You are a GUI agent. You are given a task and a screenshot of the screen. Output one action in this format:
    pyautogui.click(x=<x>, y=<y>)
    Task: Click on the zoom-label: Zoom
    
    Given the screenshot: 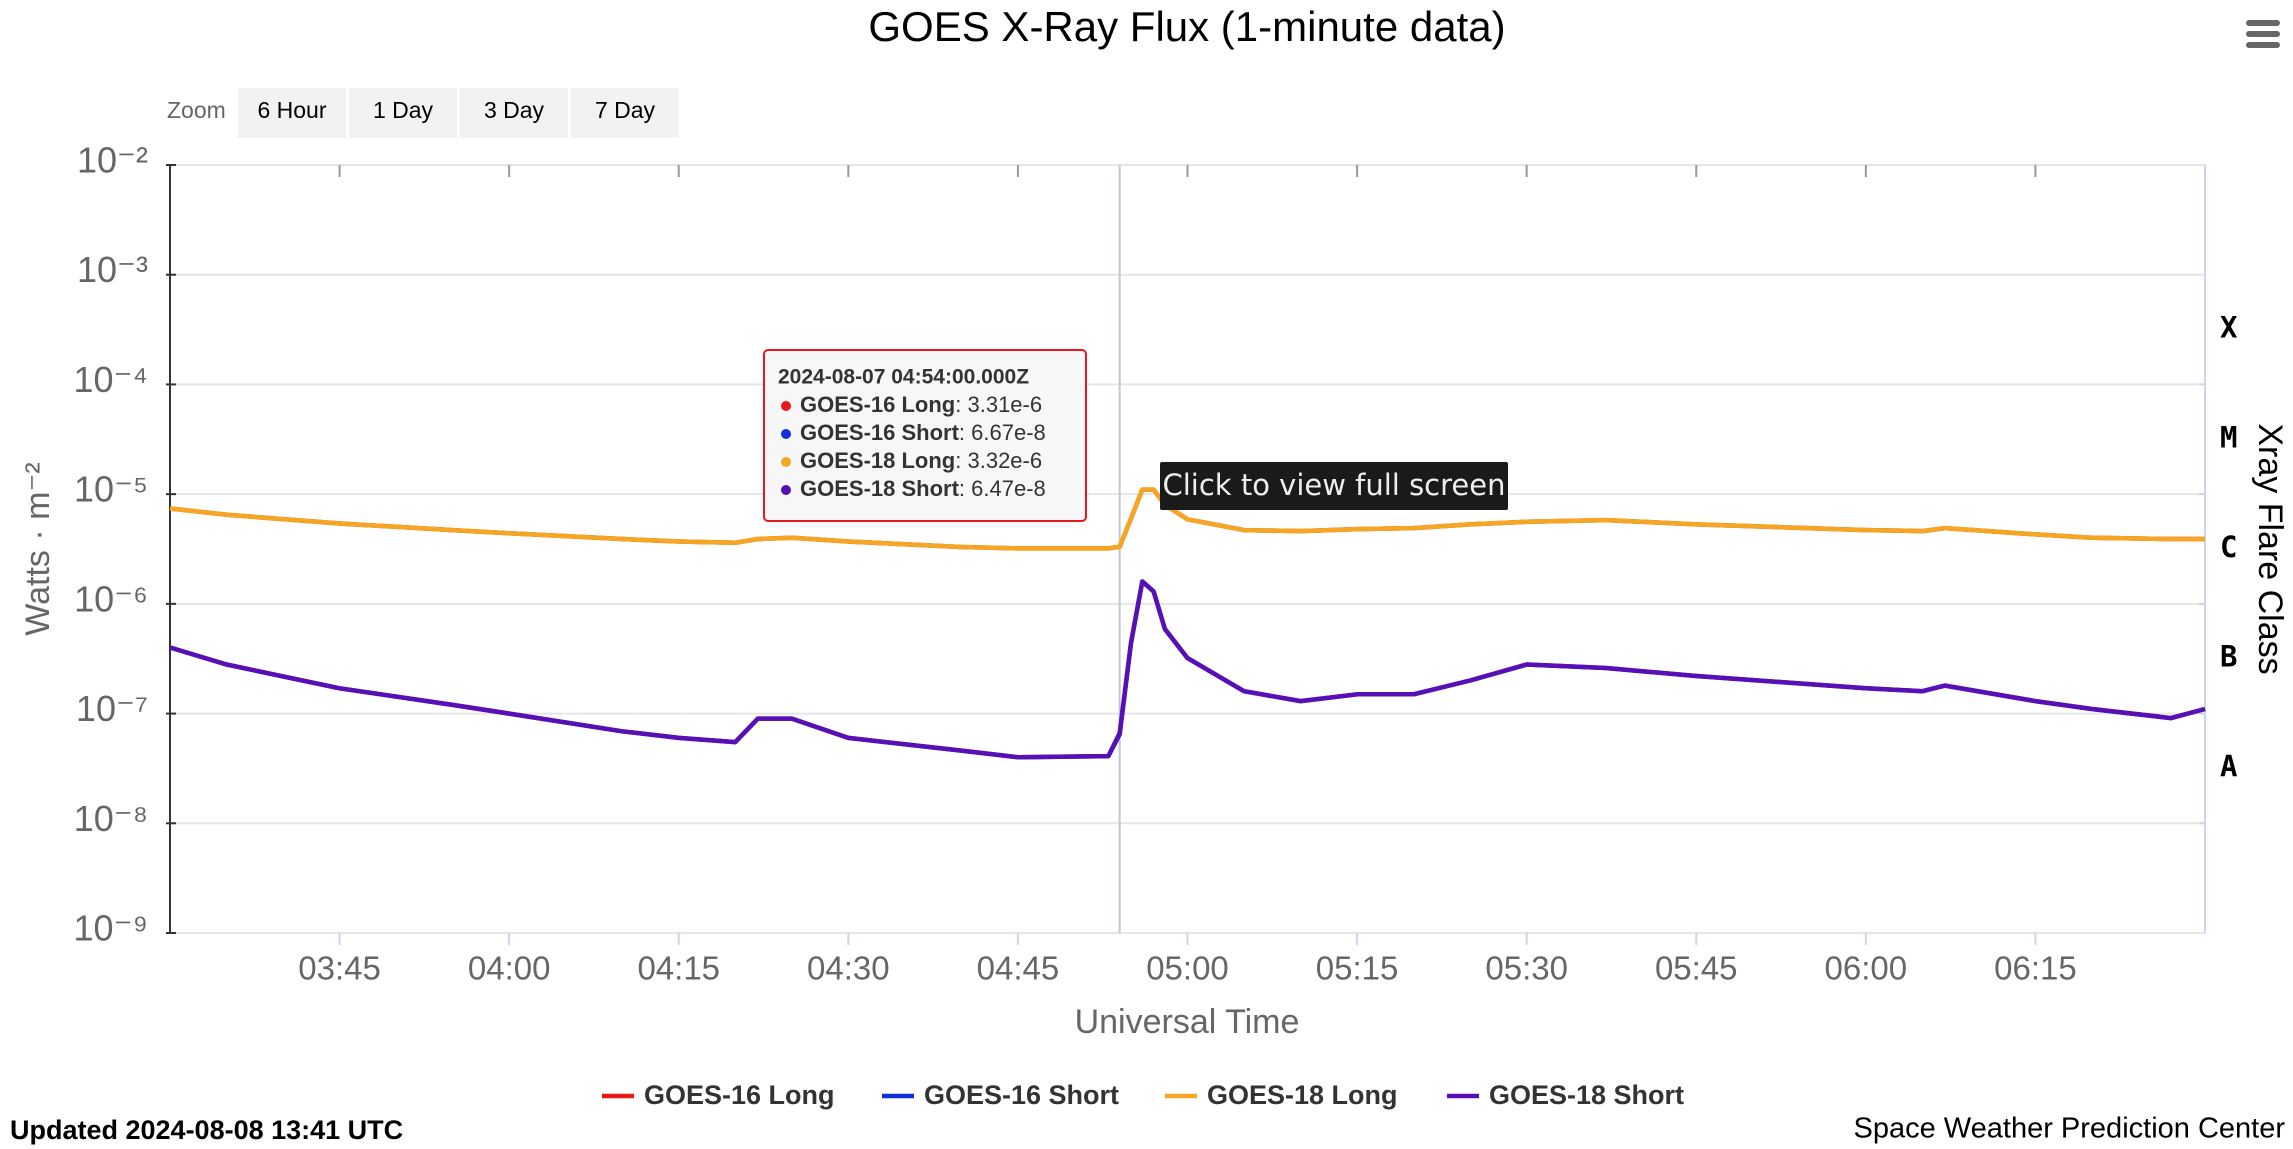 What is the action you would take?
    pyautogui.click(x=196, y=110)
    